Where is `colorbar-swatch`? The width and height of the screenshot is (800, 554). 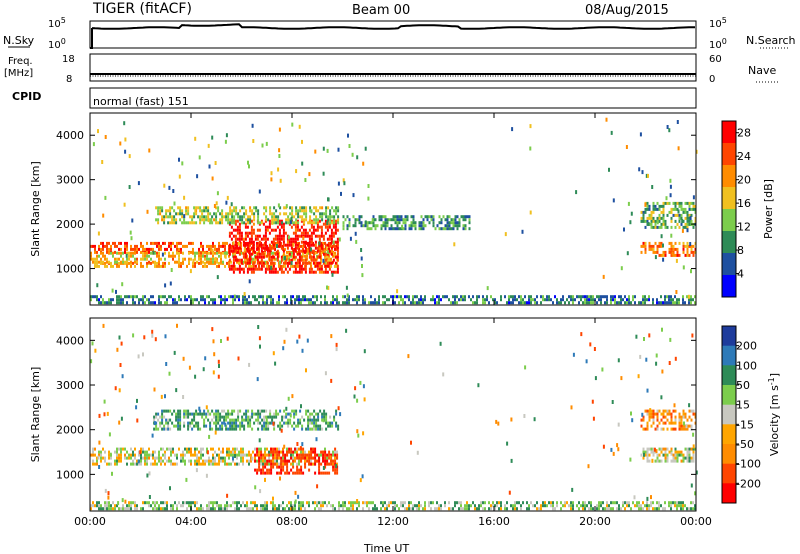 colorbar-swatch is located at coordinates (729, 395).